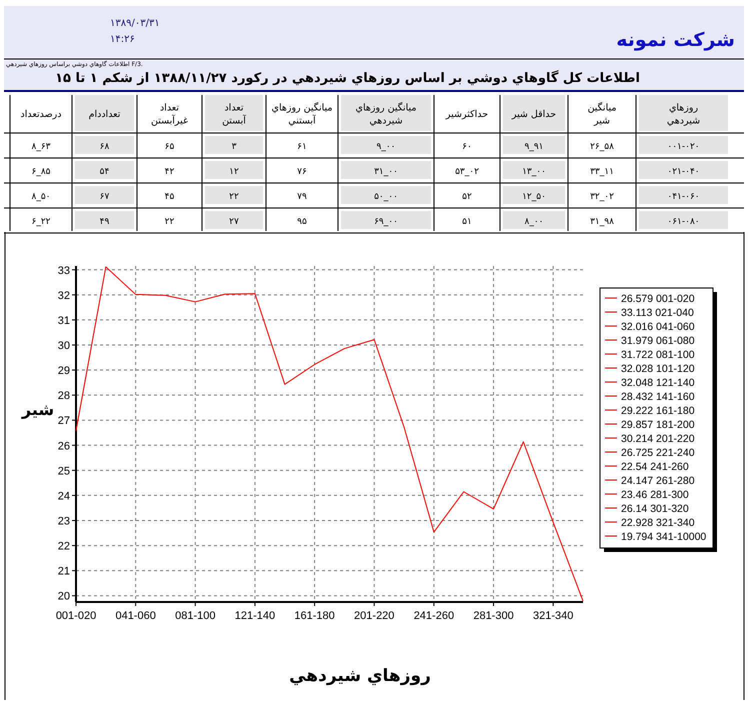 Image resolution: width=749 pixels, height=706 pixels. What do you see at coordinates (374, 616) in the screenshot?
I see `x-tick-label: 201-220` at bounding box center [374, 616].